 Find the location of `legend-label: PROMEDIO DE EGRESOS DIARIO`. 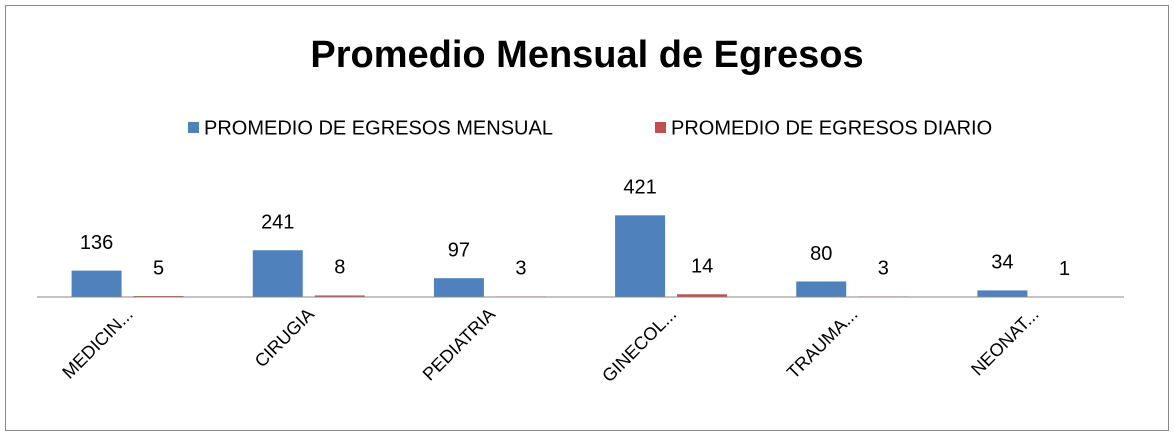

legend-label: PROMEDIO DE EGRESOS DIARIO is located at coordinates (831, 128).